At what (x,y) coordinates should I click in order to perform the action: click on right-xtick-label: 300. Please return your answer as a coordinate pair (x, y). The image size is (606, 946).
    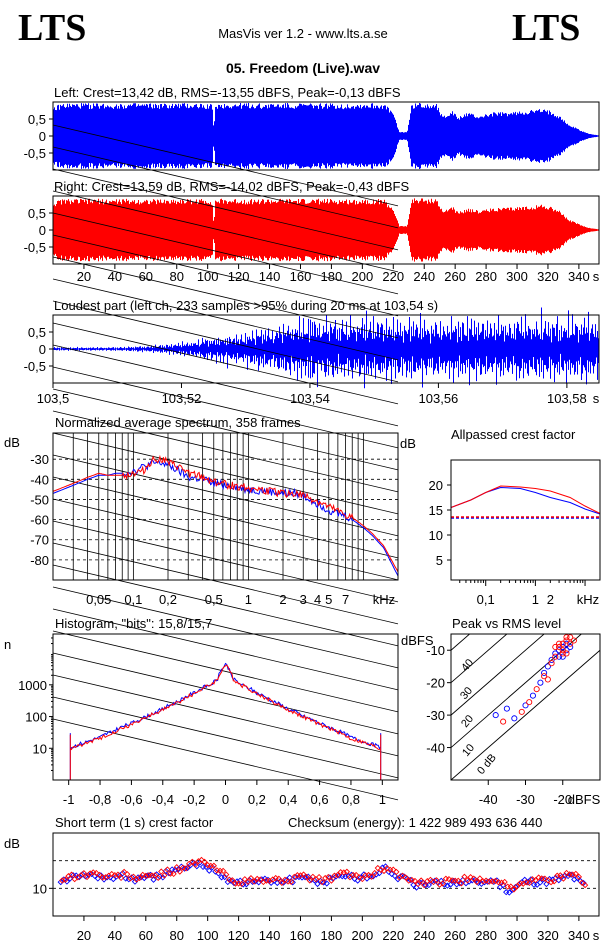
    Looking at the image, I should click on (517, 276).